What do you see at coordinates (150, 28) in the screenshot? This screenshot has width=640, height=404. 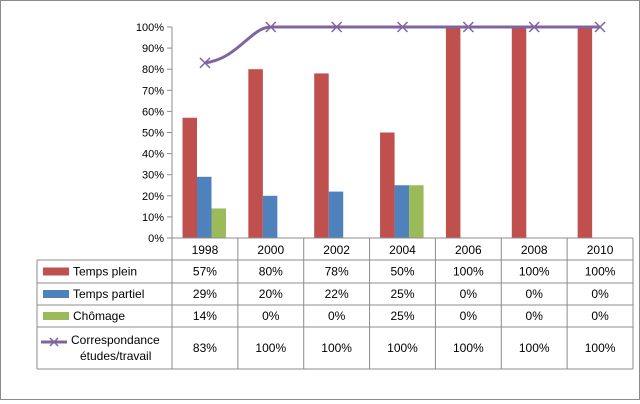 I see `y-tick-label: 100%` at bounding box center [150, 28].